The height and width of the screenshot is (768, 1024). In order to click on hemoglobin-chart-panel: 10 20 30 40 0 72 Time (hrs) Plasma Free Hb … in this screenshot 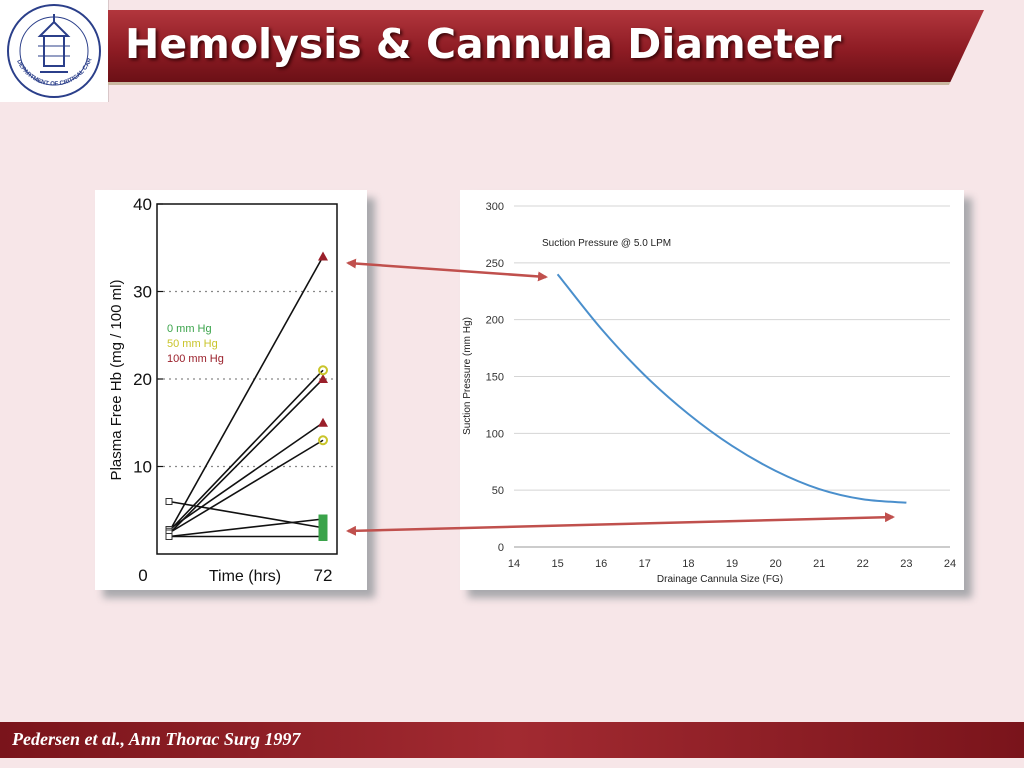, I will do `click(231, 390)`.